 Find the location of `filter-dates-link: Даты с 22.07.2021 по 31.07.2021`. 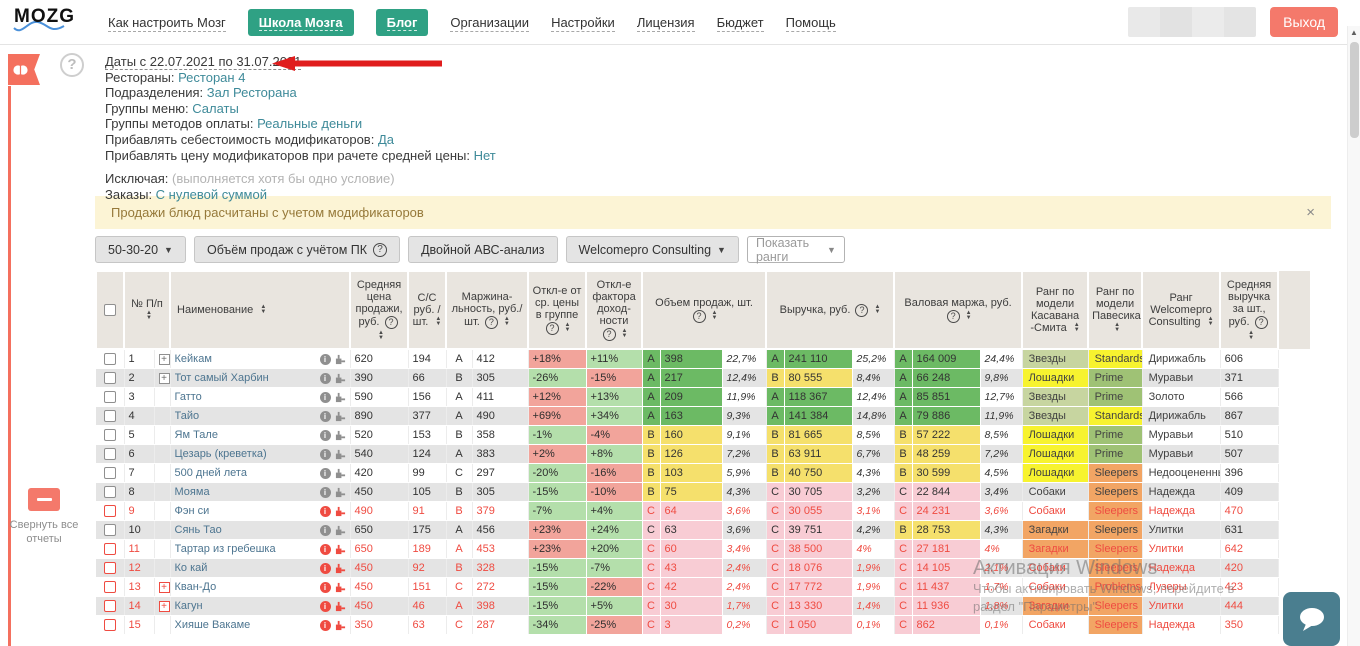

filter-dates-link: Даты с 22.07.2021 по 31.07.2021 is located at coordinates (203, 62).